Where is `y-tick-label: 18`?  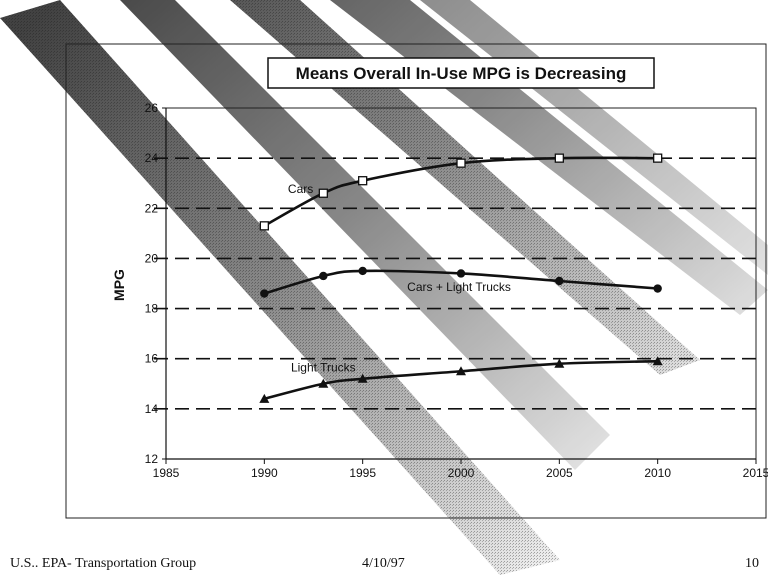 y-tick-label: 18 is located at coordinates (152, 309).